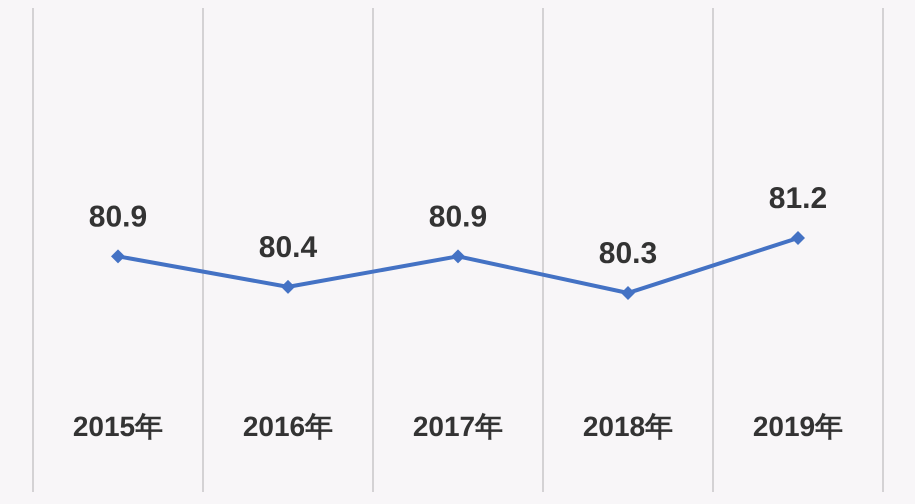 This screenshot has width=915, height=504. Describe the element at coordinates (288, 426) in the screenshot. I see `x-tick-label: 2016年` at that location.